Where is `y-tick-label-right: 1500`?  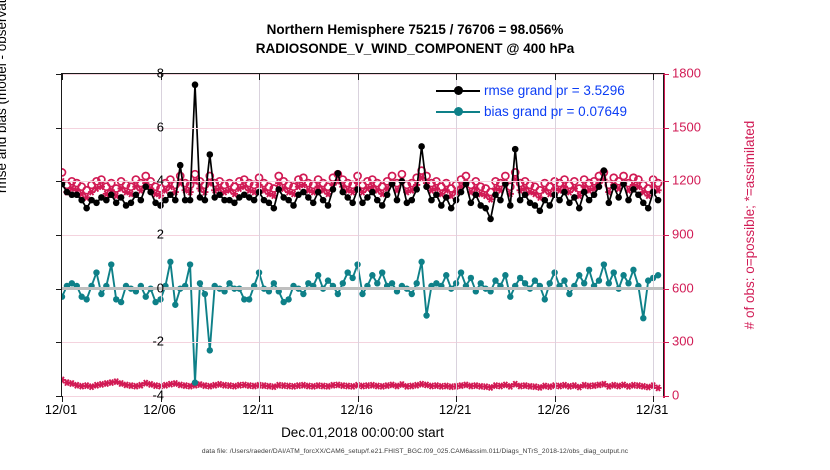
y-tick-label-right: 1500 is located at coordinates (686, 127).